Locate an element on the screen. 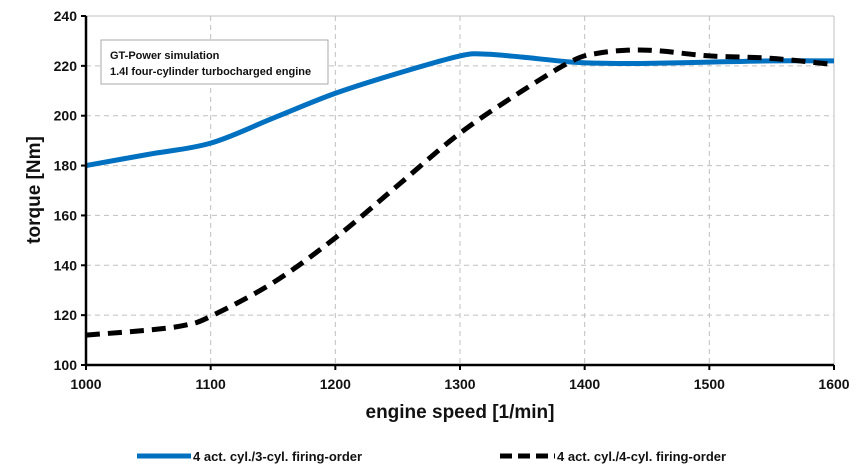 This screenshot has height=476, width=864. x-tick-label: 1500 is located at coordinates (709, 384).